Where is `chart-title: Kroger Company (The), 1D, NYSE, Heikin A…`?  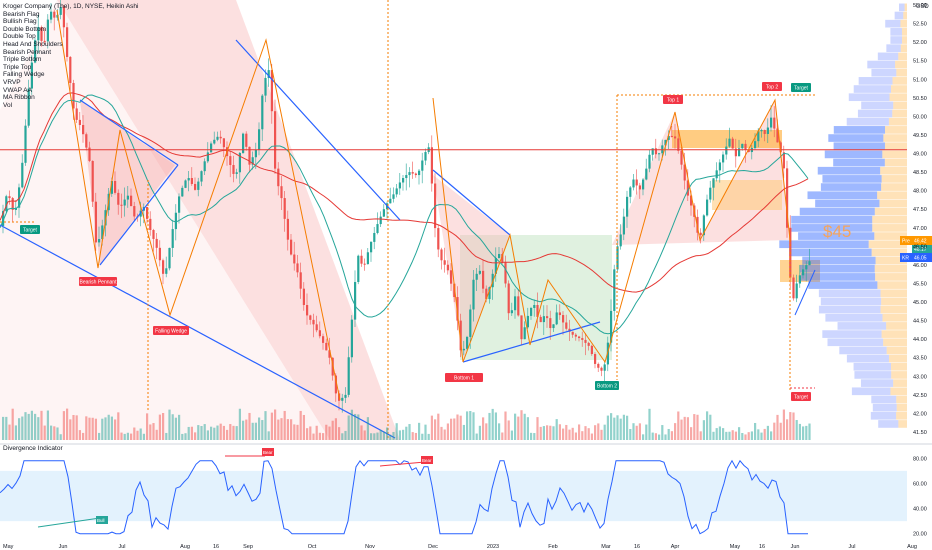 chart-title: Kroger Company (The), 1D, NYSE, Heikin A… is located at coordinates (71, 6).